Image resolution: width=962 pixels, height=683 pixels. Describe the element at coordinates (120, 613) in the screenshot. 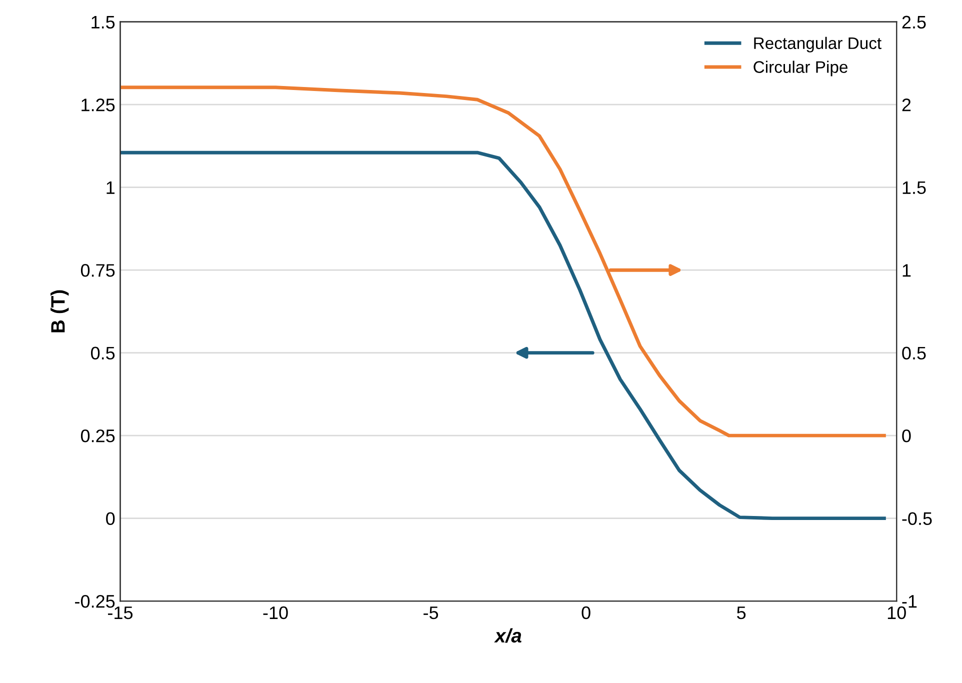

I see `x-tick-label: -15` at that location.